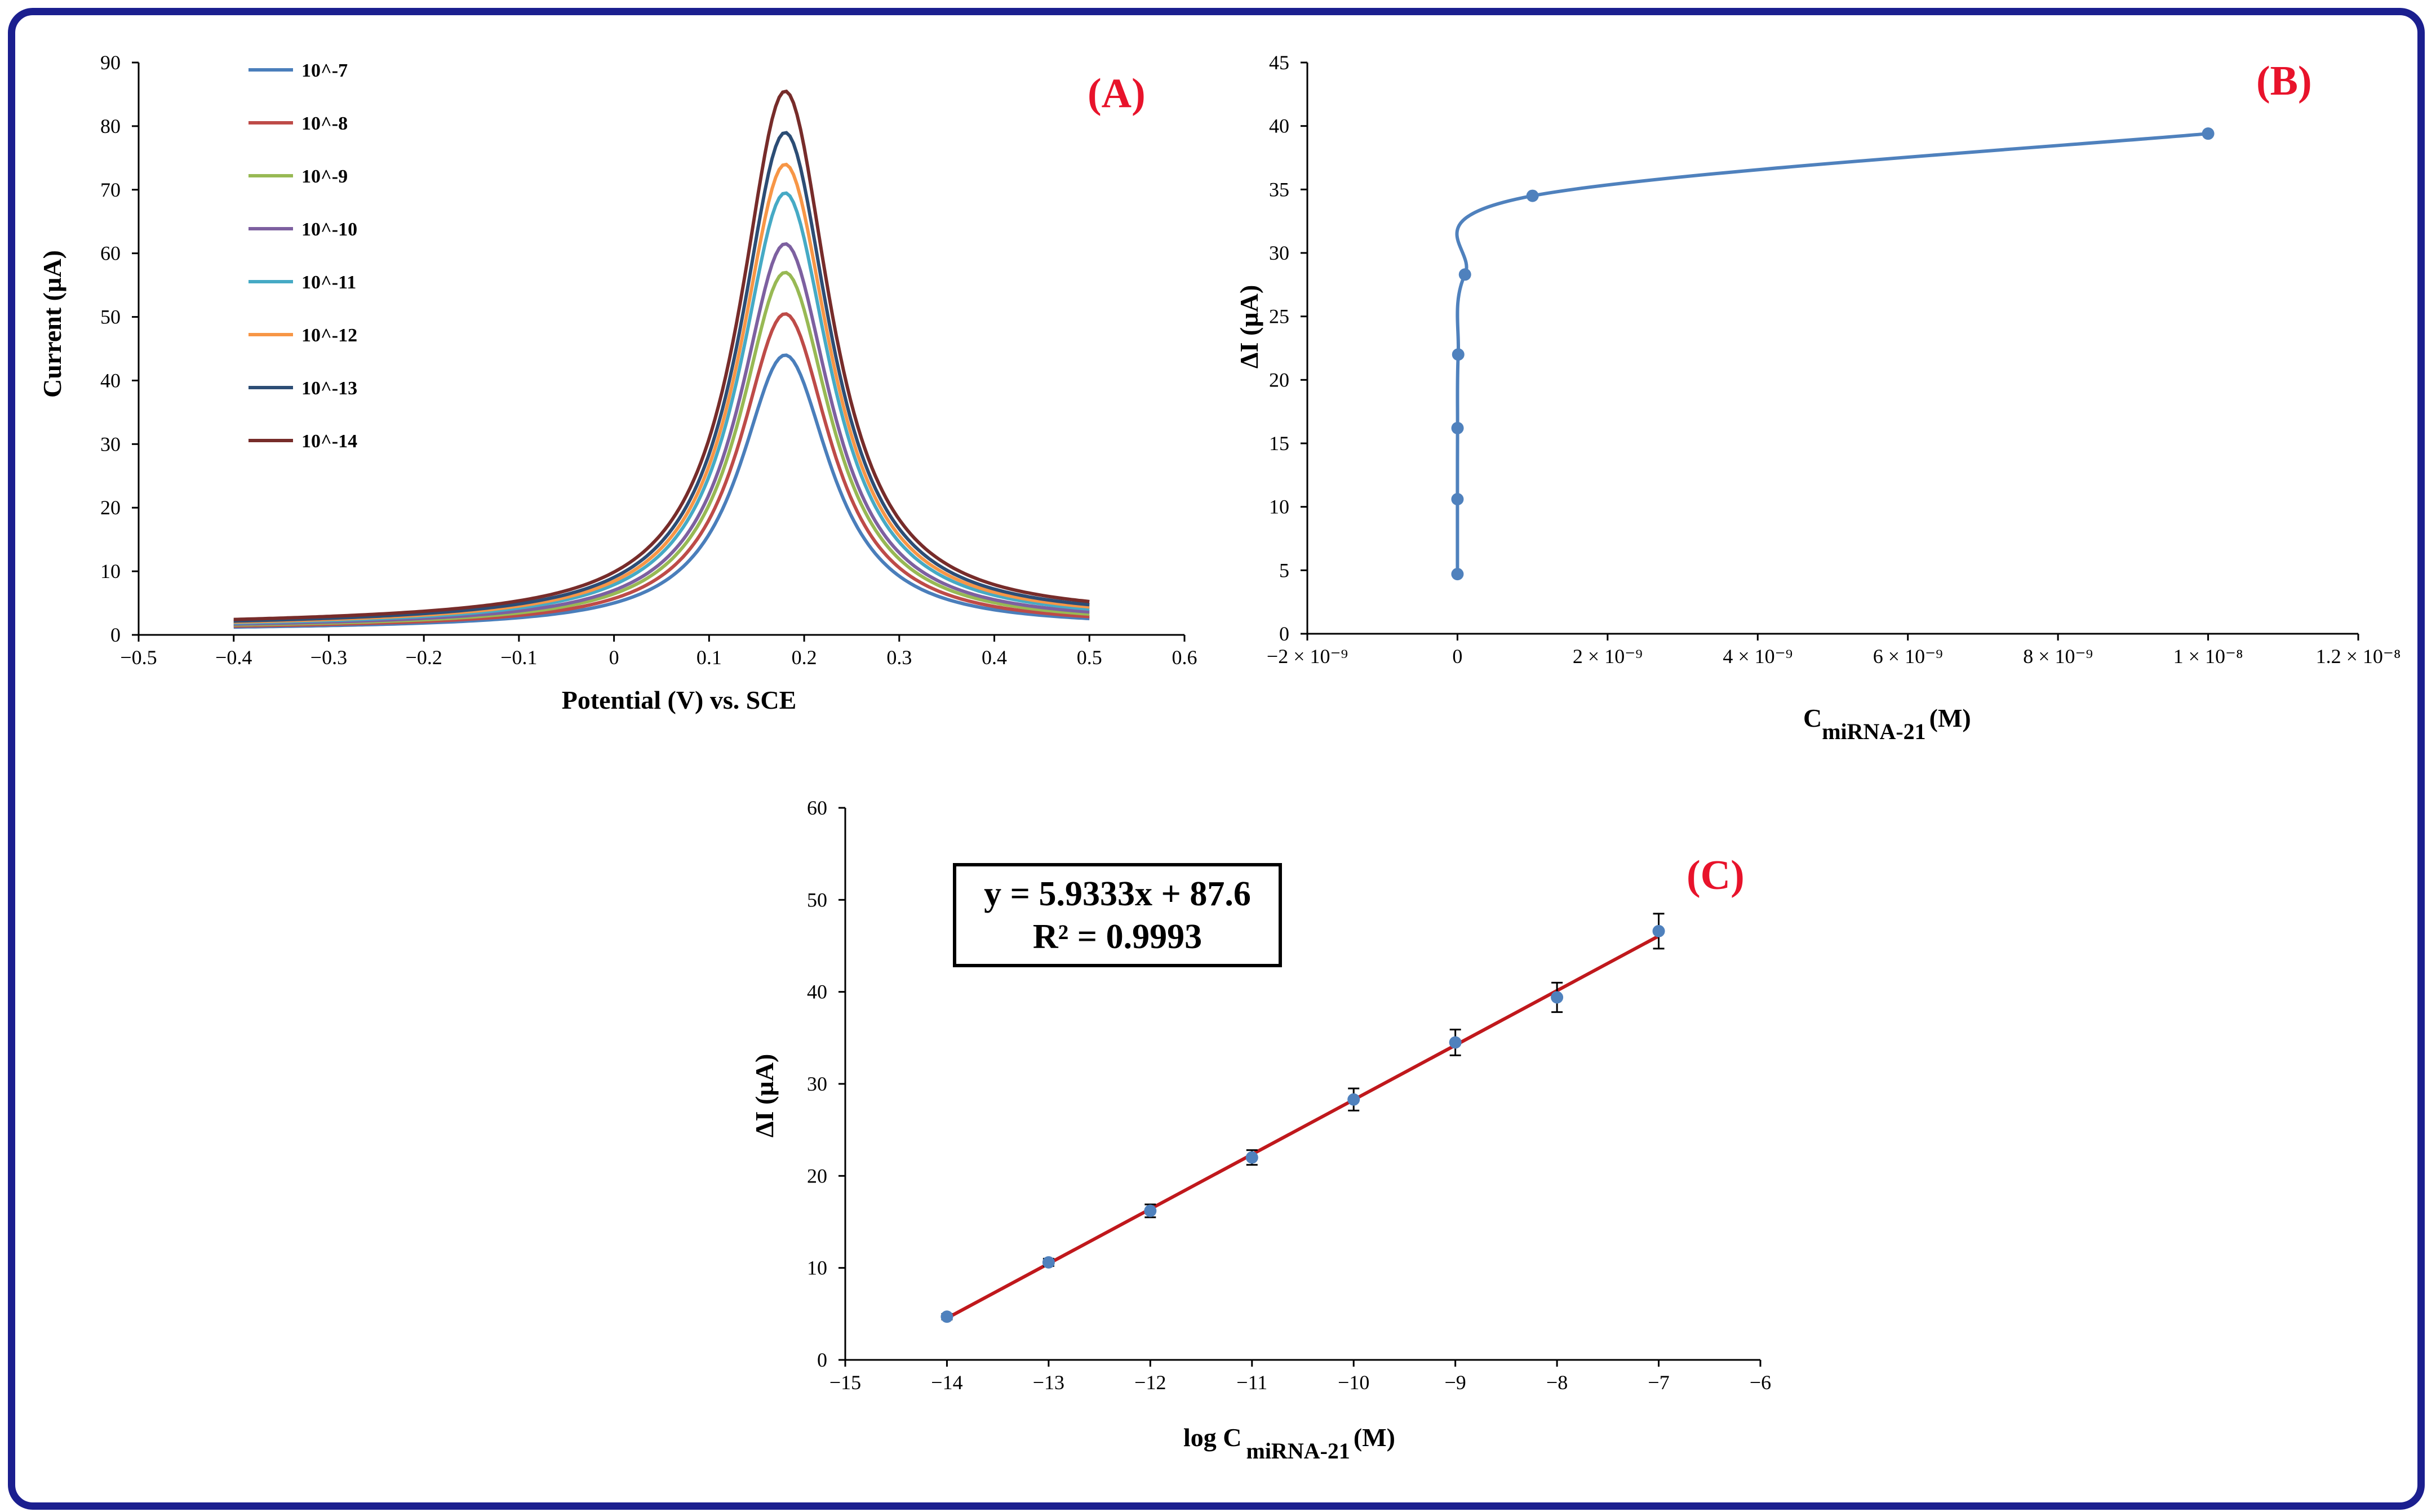 The height and width of the screenshot is (1512, 2427). What do you see at coordinates (1455, 1382) in the screenshot?
I see `panel-c-x-tick-label: −9` at bounding box center [1455, 1382].